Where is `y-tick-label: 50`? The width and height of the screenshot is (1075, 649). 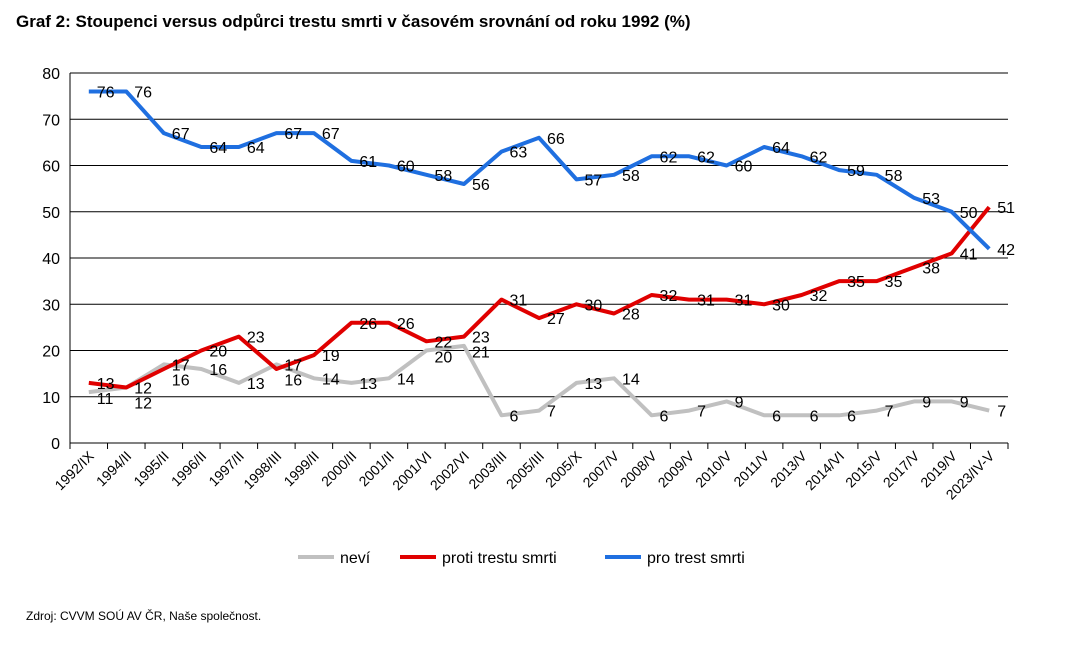
y-tick-label: 50 is located at coordinates (51, 213).